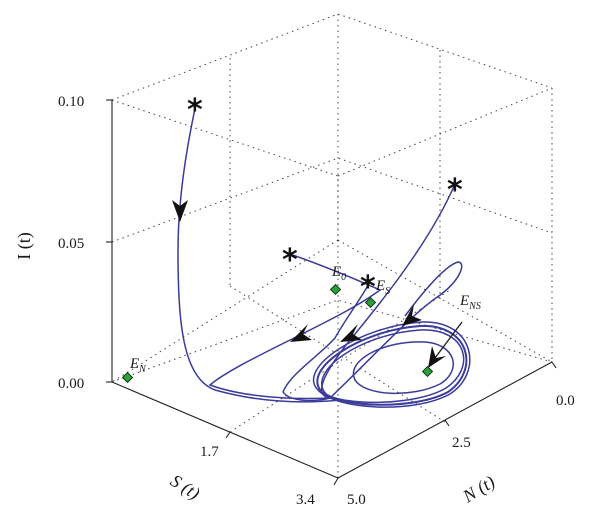 The width and height of the screenshot is (600, 530). What do you see at coordinates (447, 342) in the screenshot?
I see `e-ns-pointer` at bounding box center [447, 342].